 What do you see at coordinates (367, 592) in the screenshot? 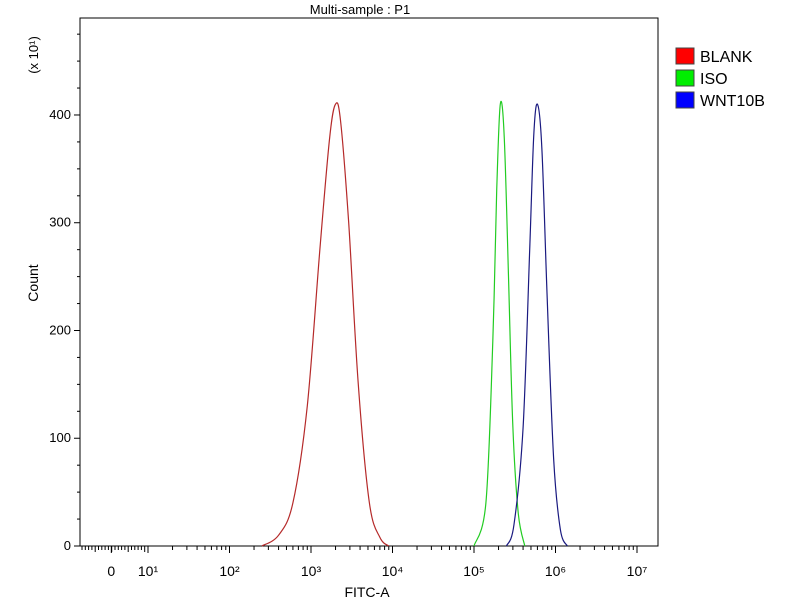
I see `x-axis-label: FITC-A` at bounding box center [367, 592].